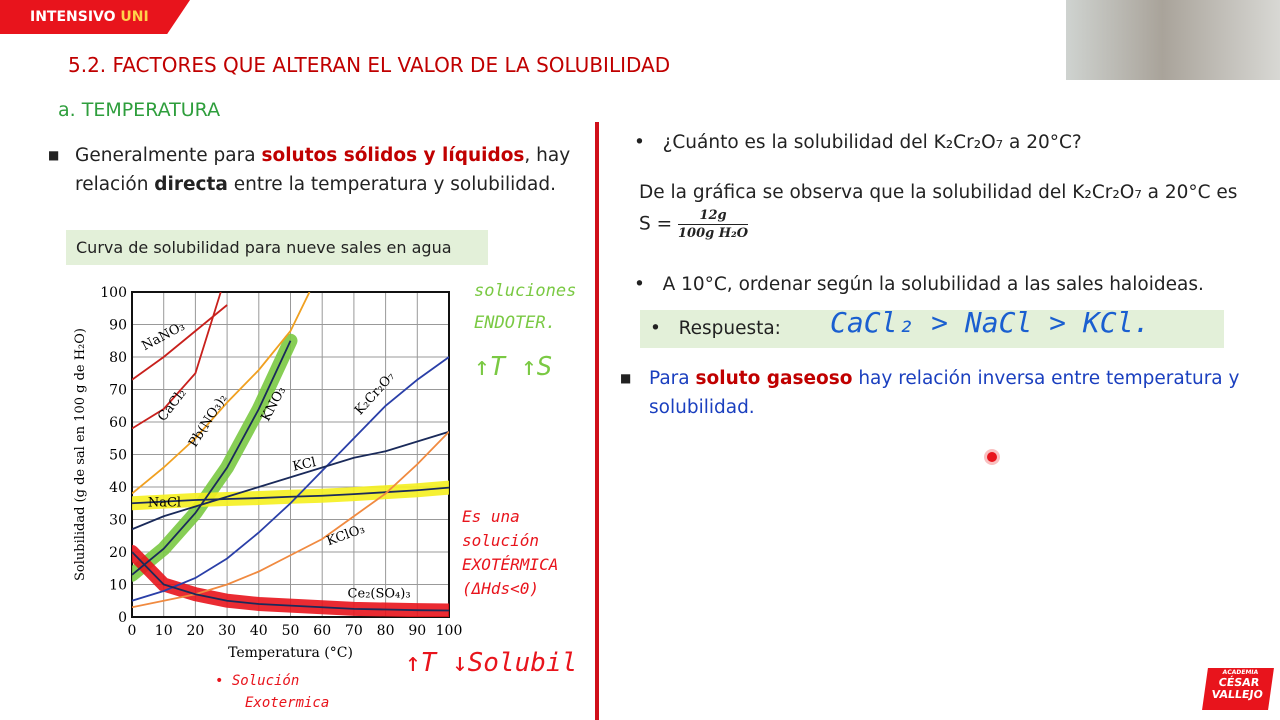 Image resolution: width=1280 pixels, height=720 pixels. Describe the element at coordinates (304, 465) in the screenshot. I see `series-label: KCl` at that location.